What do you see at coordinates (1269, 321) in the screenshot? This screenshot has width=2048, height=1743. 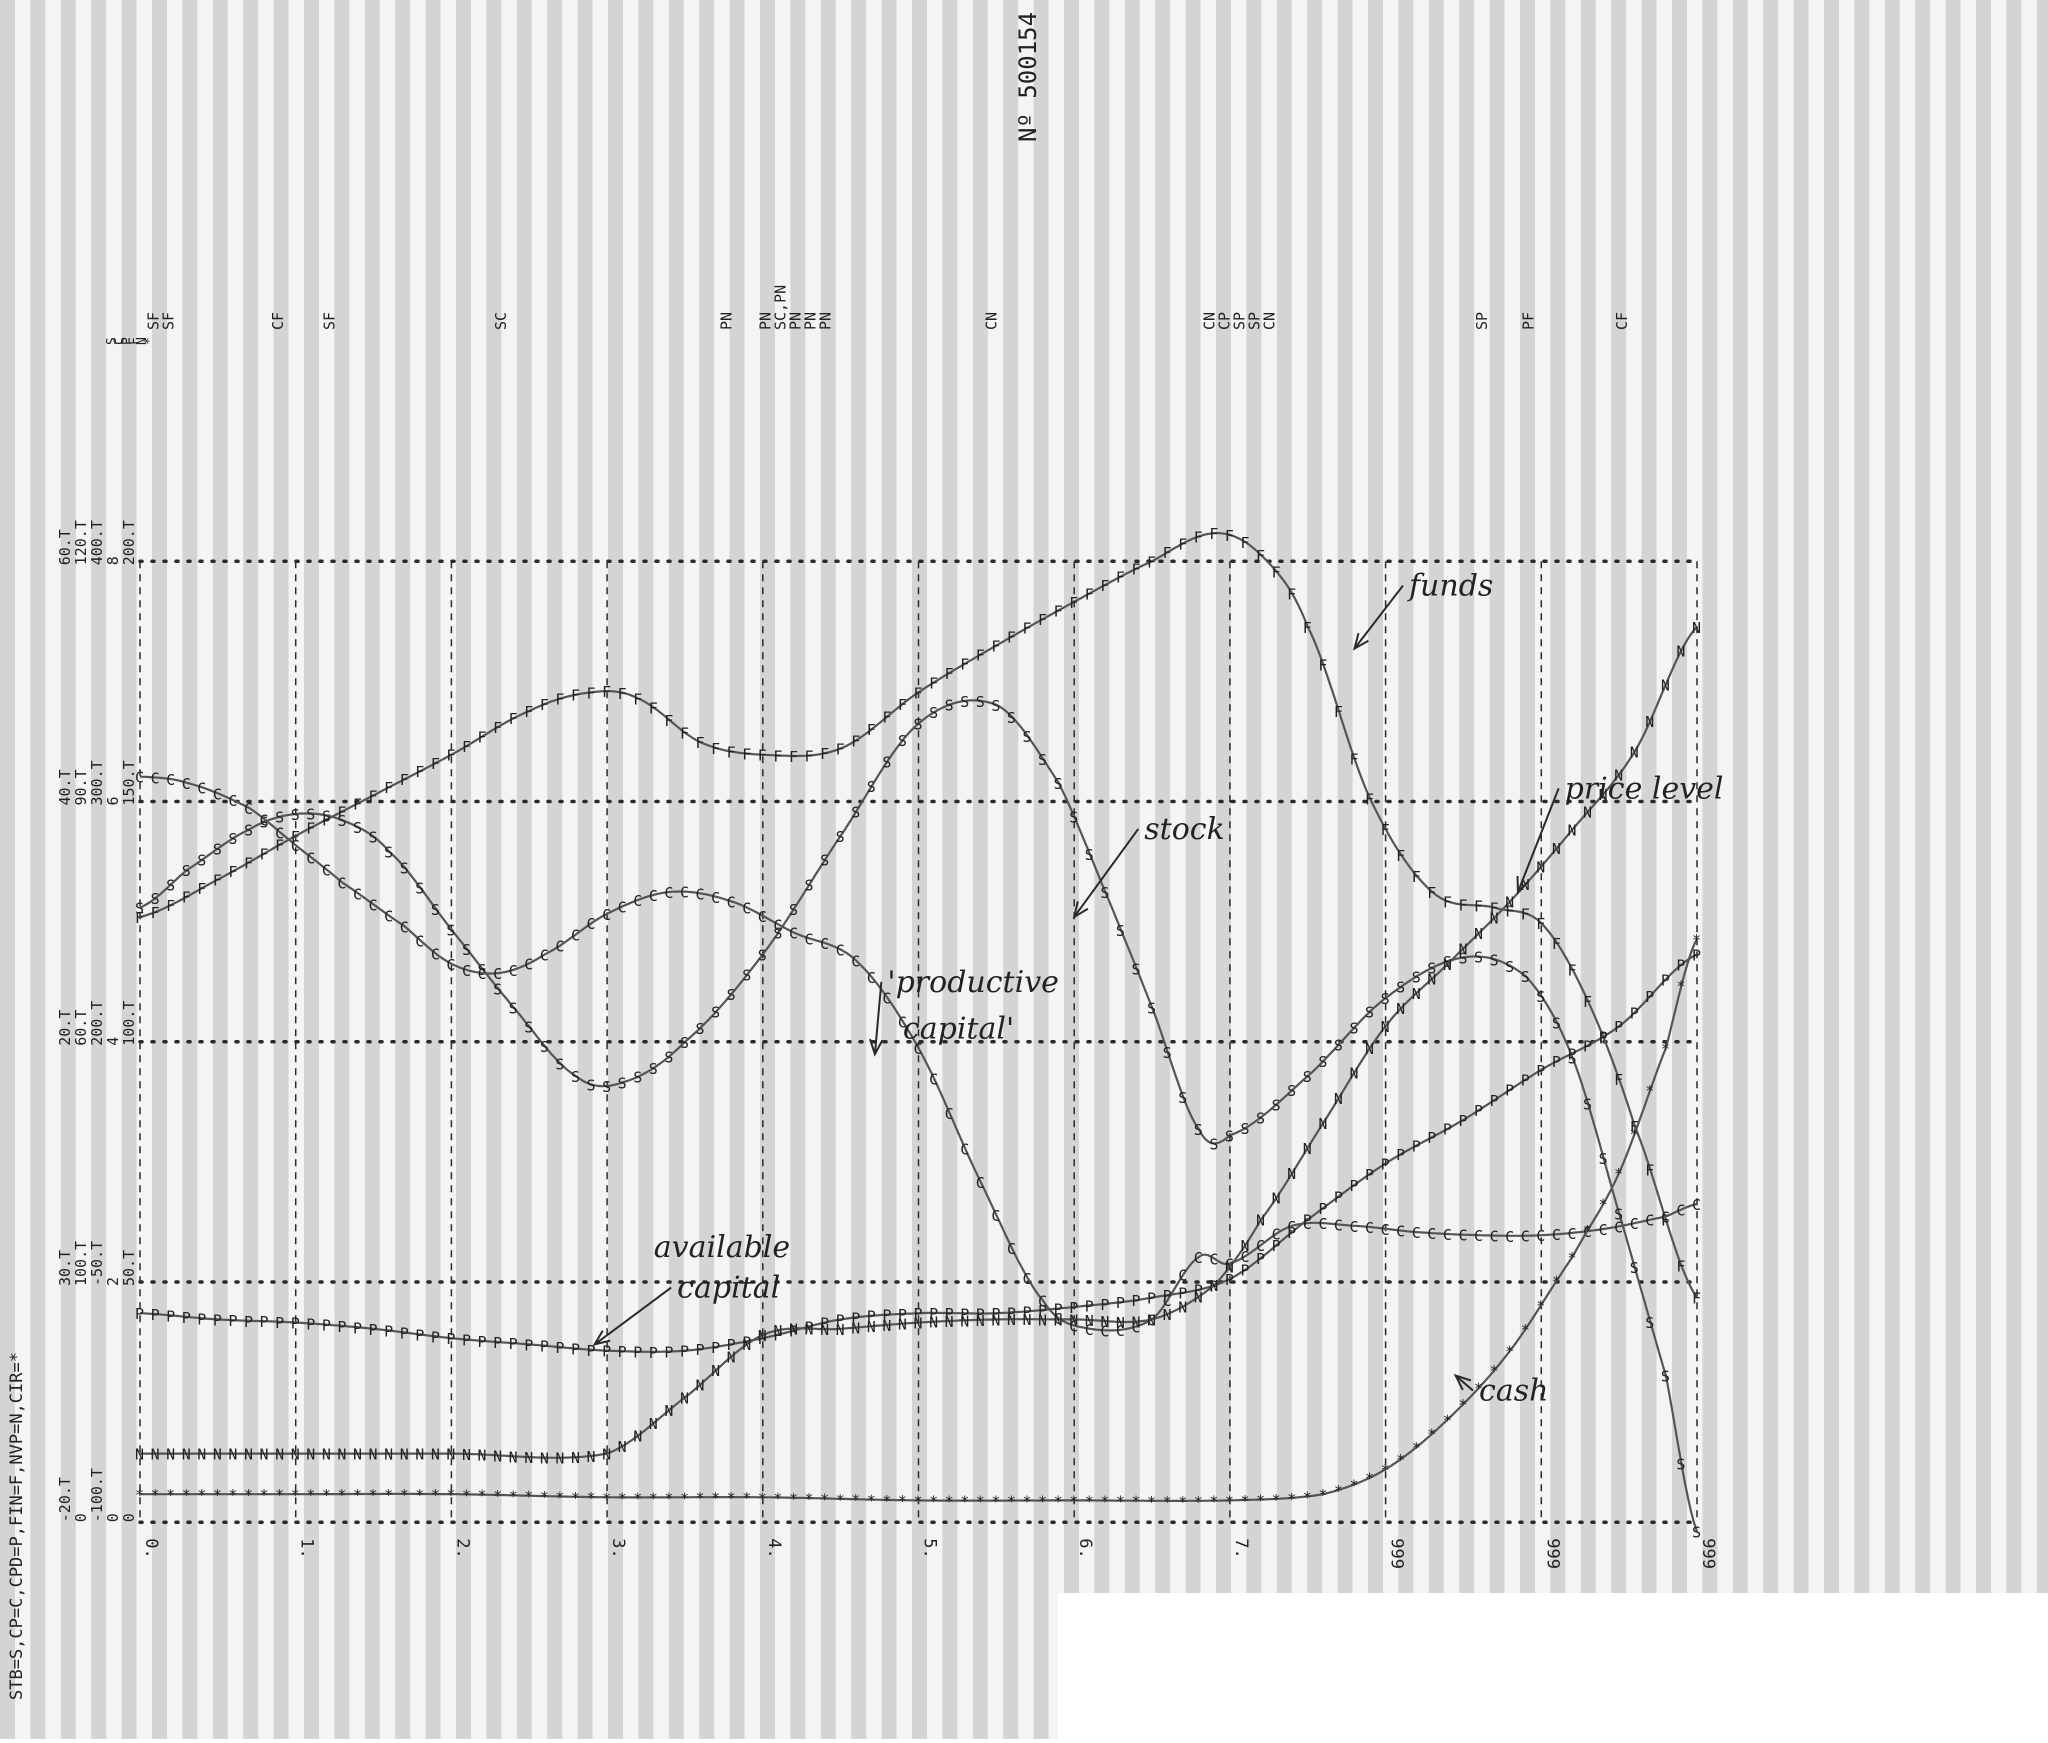 I see `event-label: CN` at bounding box center [1269, 321].